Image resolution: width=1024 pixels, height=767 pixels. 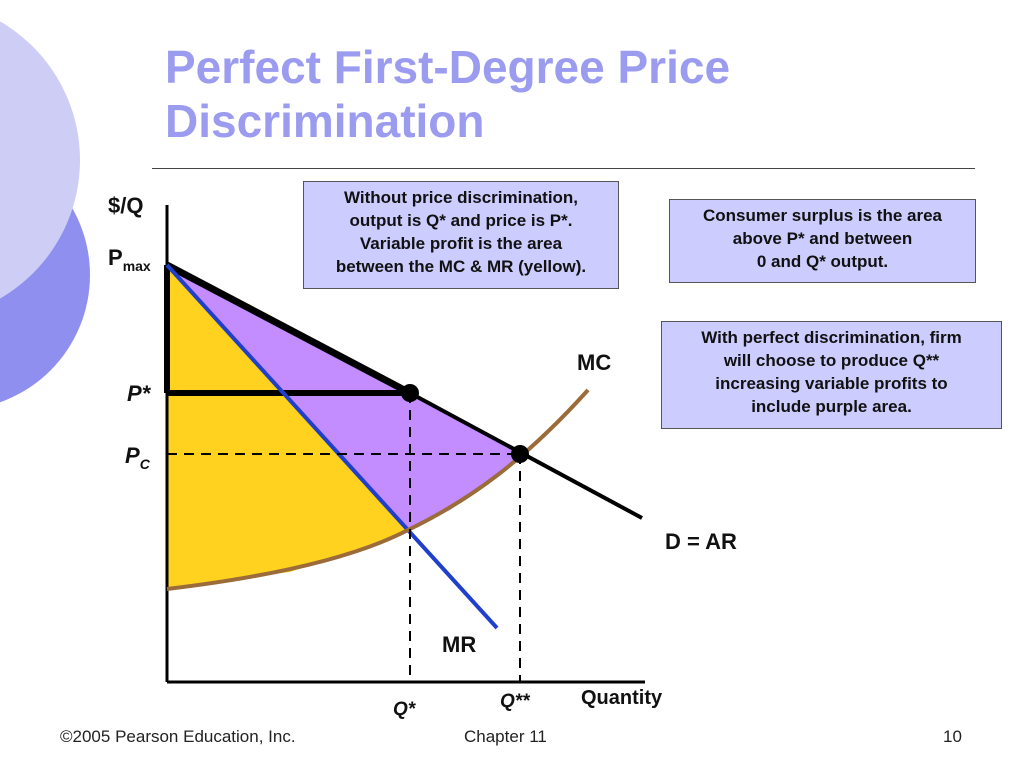 I want to click on pmax-label: Pmax, so click(x=129, y=259).